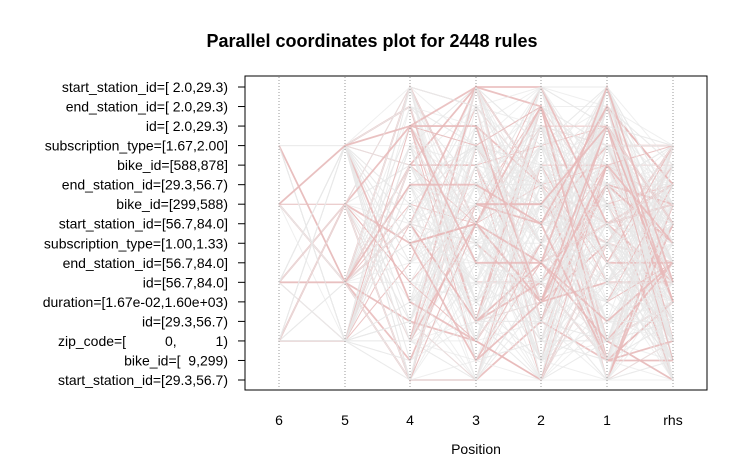 This screenshot has height=466, width=745. What do you see at coordinates (172, 204) in the screenshot?
I see `y-tick-label: bike_id=[299,588)` at bounding box center [172, 204].